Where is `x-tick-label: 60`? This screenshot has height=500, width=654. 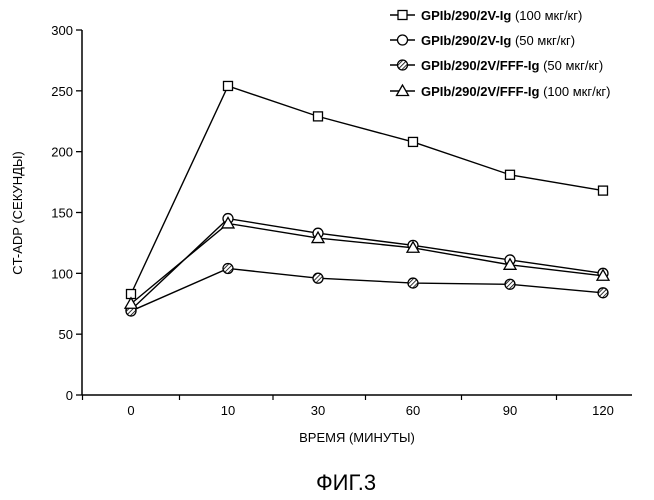 x-tick-label: 60 is located at coordinates (413, 410).